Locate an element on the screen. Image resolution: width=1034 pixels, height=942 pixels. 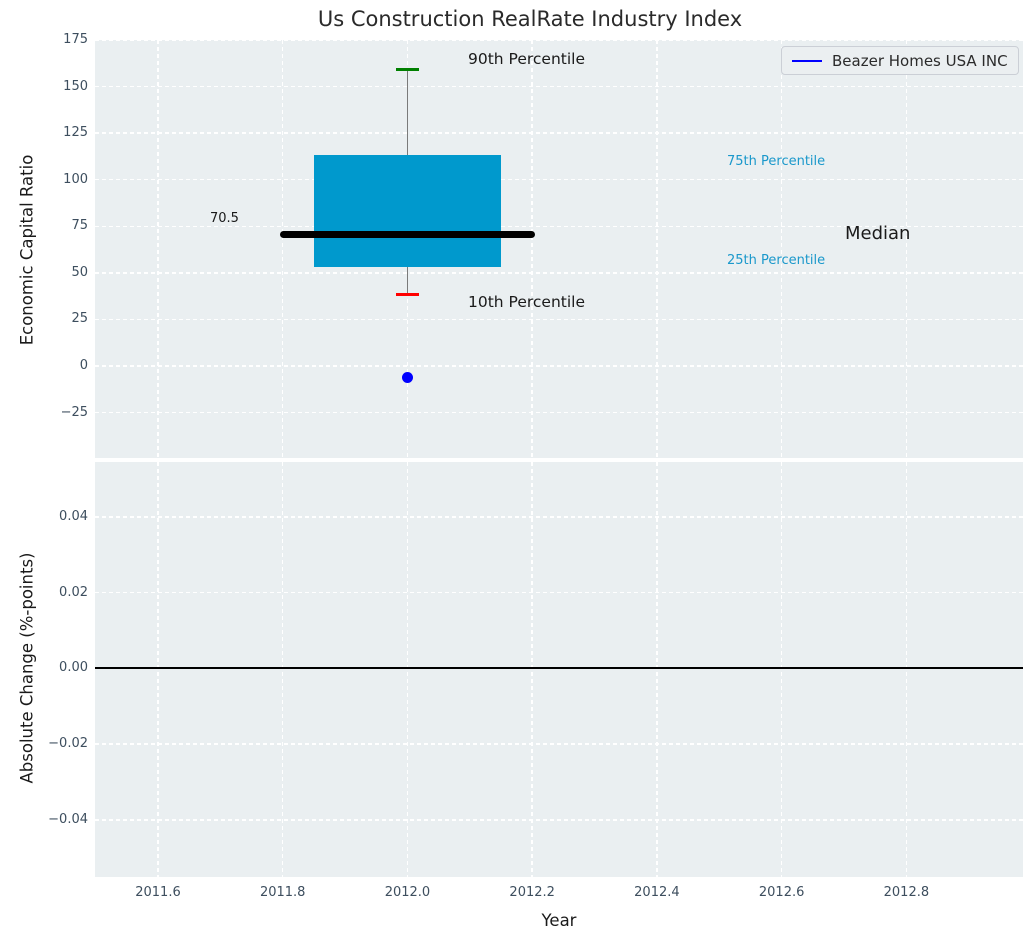
p10-label: 10th Percentile is located at coordinates (527, 302).